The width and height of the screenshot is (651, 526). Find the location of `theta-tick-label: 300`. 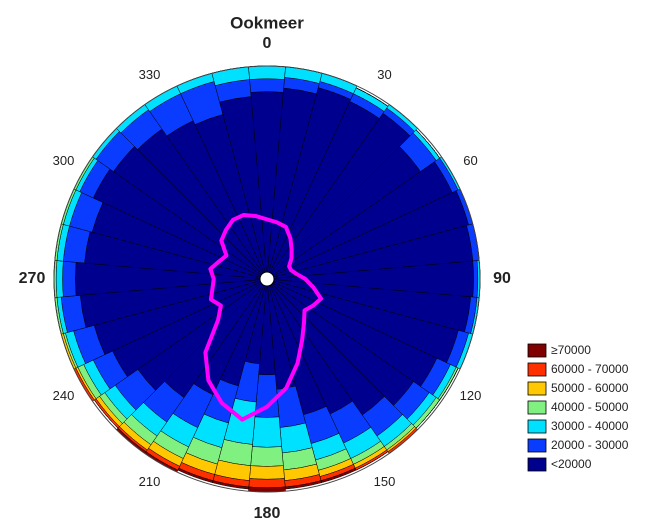

theta-tick-label: 300 is located at coordinates (64, 160).